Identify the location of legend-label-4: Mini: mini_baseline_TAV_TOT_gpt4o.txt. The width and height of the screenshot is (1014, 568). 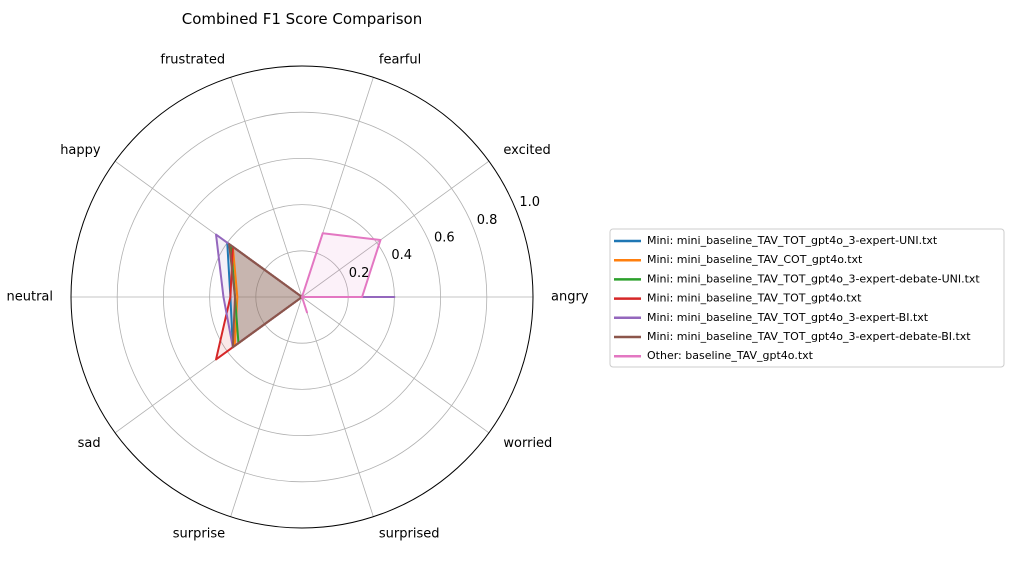
(754, 298).